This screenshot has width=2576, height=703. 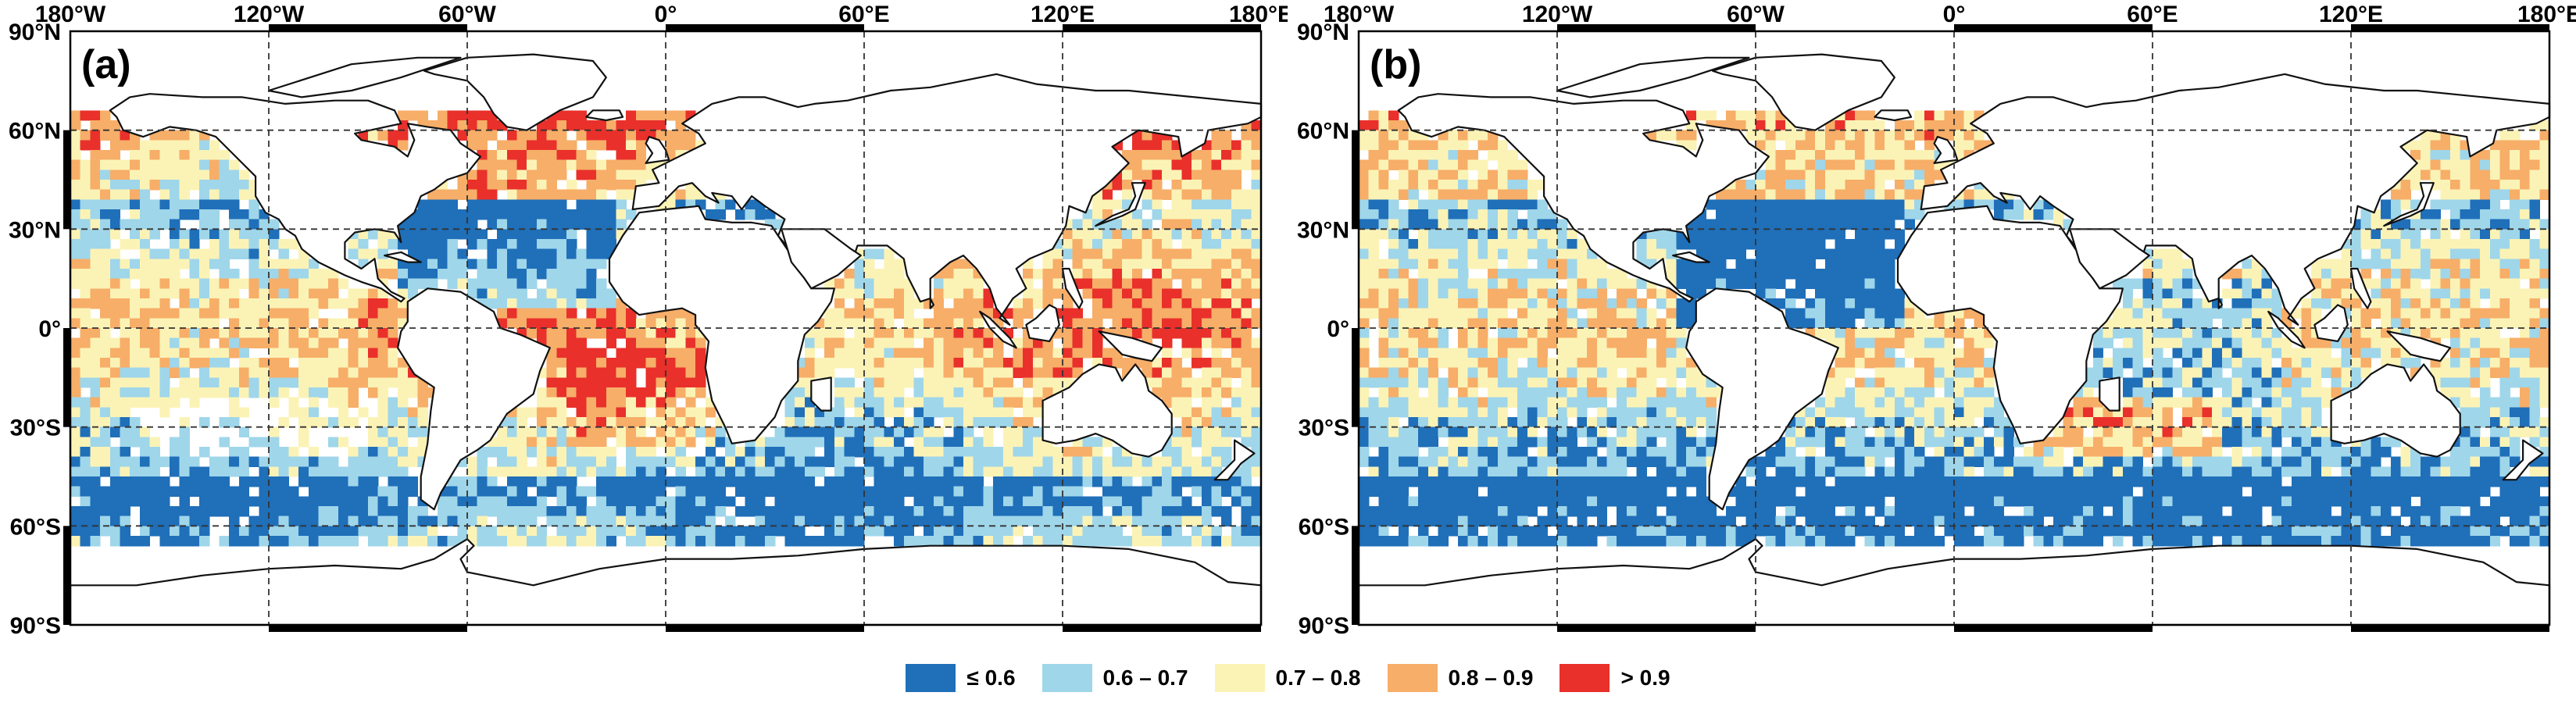 I want to click on legend-item-low: 0.6 – 0.7, so click(x=1115, y=678).